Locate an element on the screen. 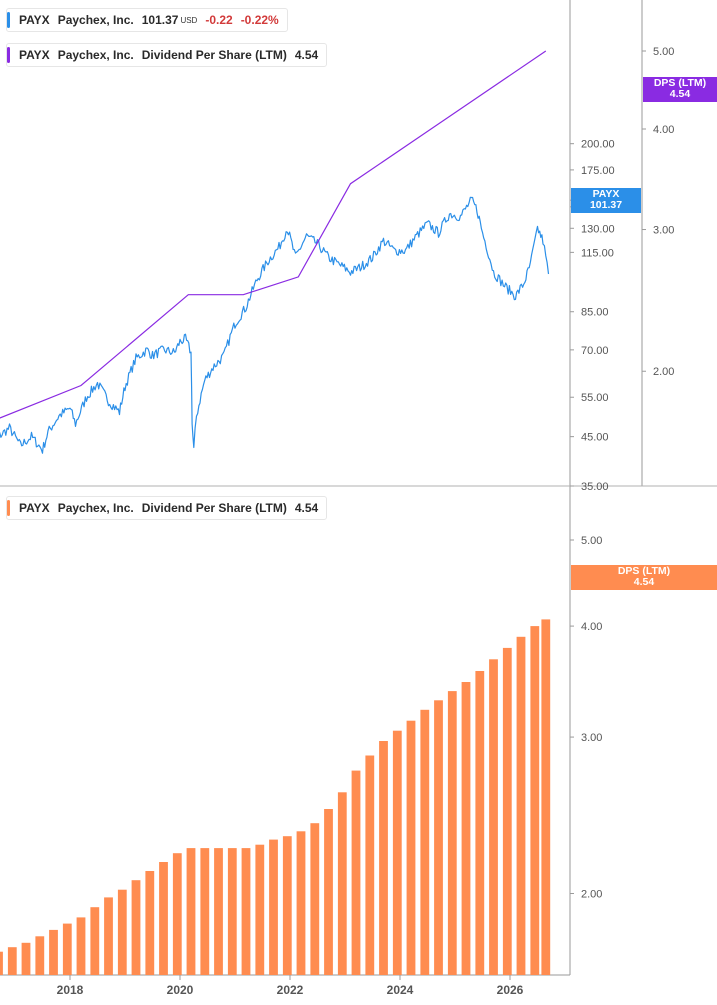 This screenshot has width=717, height=1005. legend-dps-bottom-color is located at coordinates (8, 508).